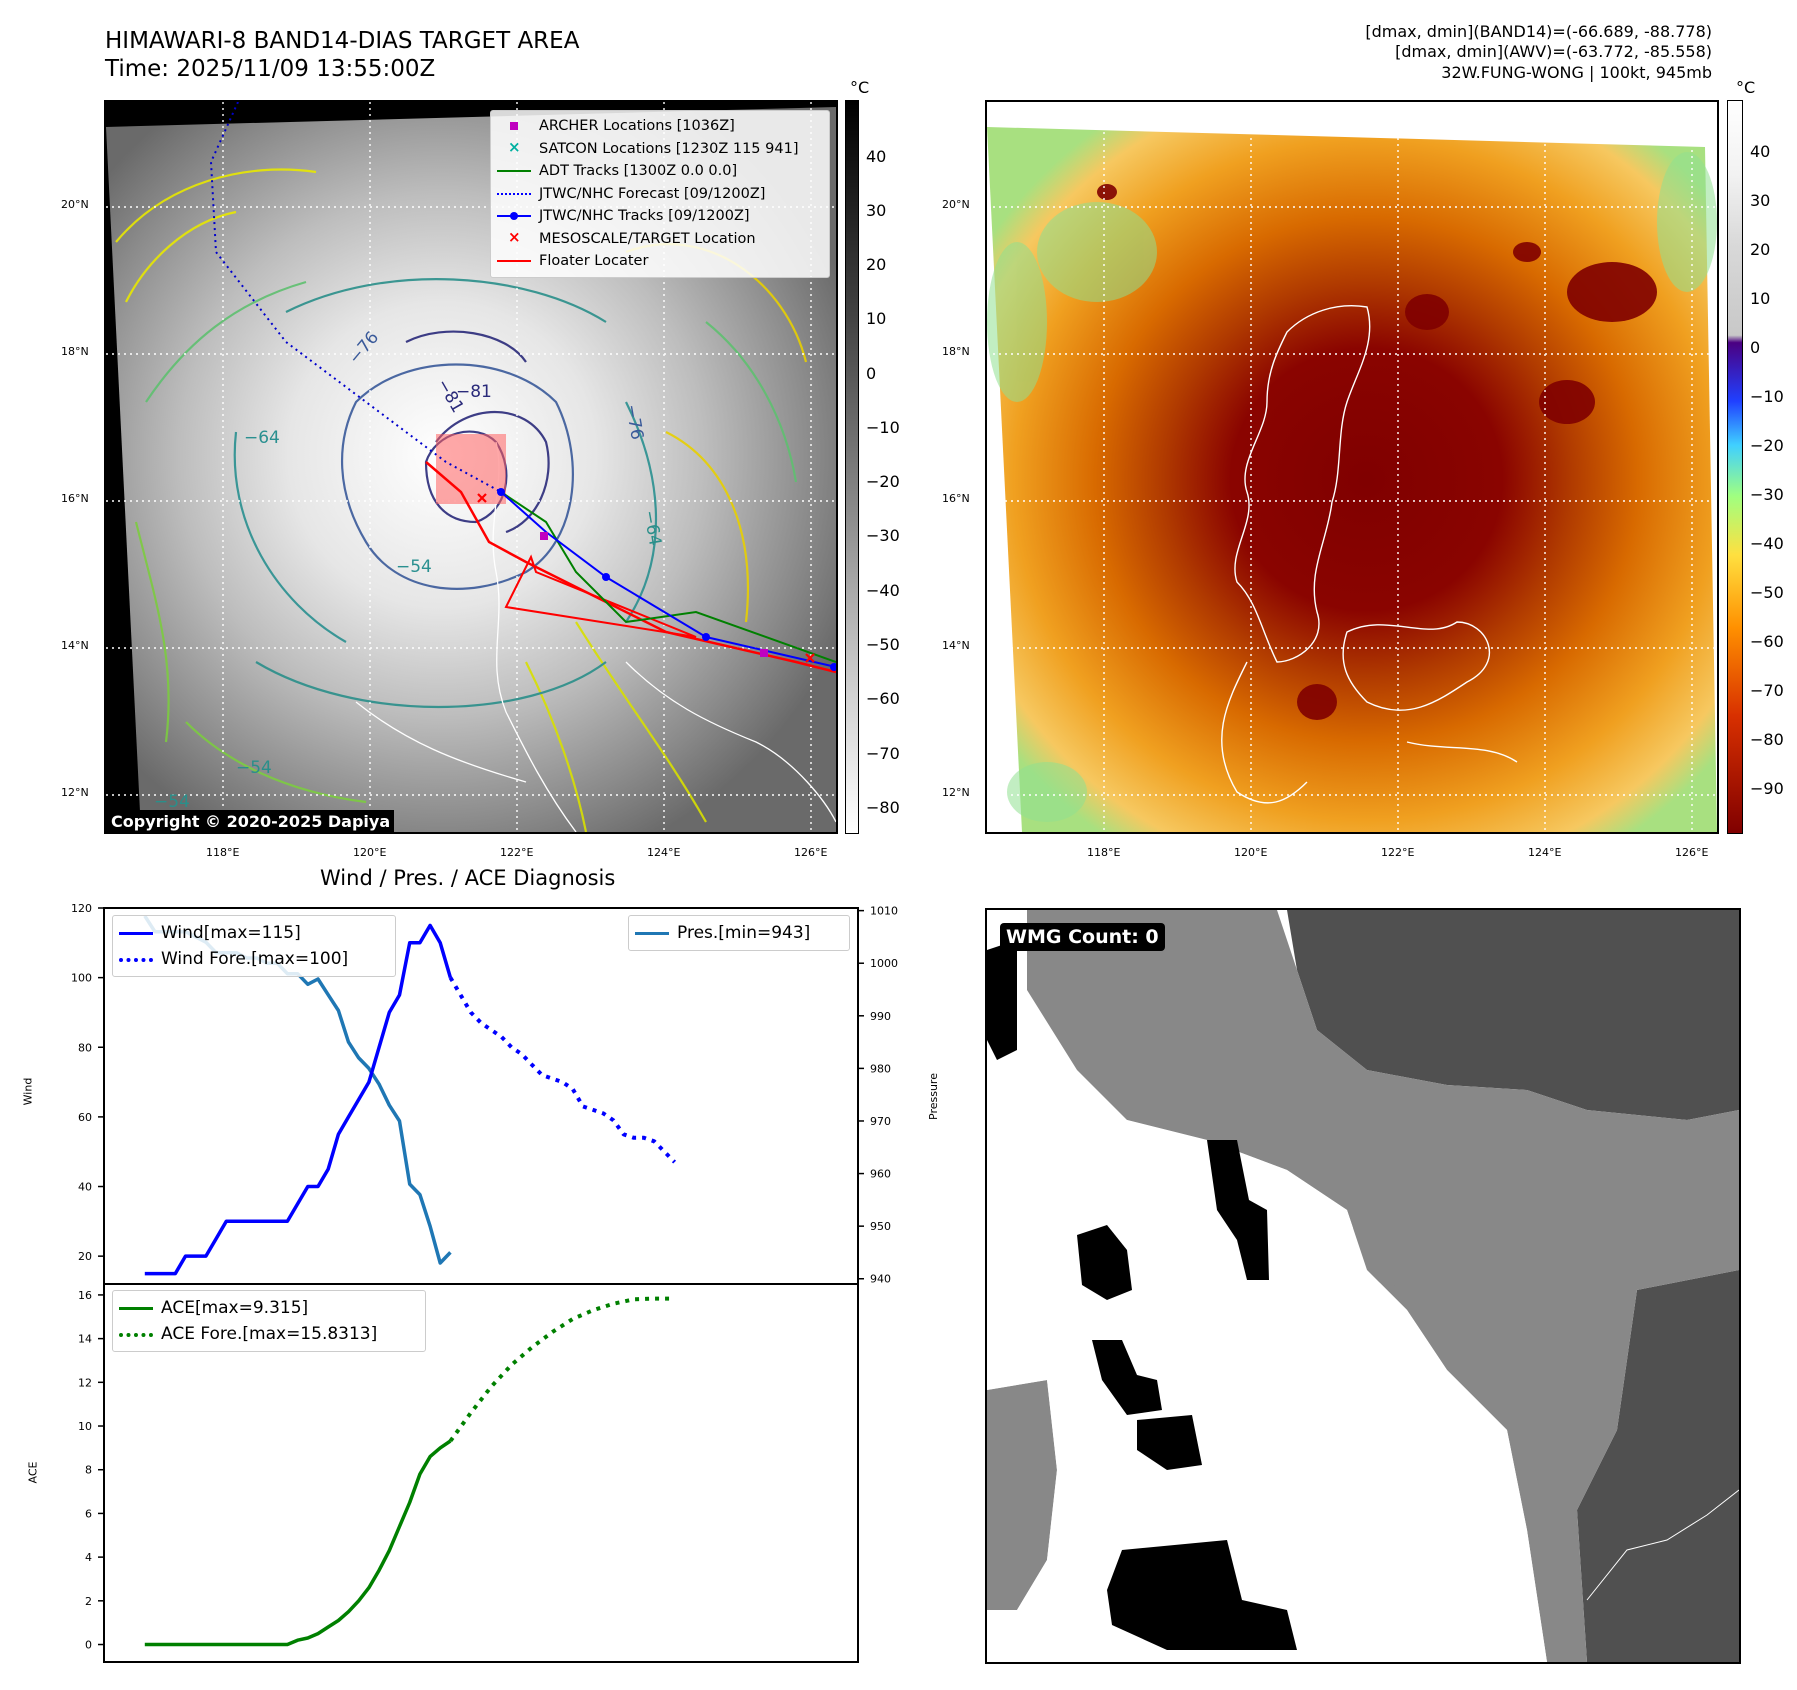 The width and height of the screenshot is (1797, 1690). Describe the element at coordinates (1735, 467) in the screenshot. I see `color-colorbar` at that location.